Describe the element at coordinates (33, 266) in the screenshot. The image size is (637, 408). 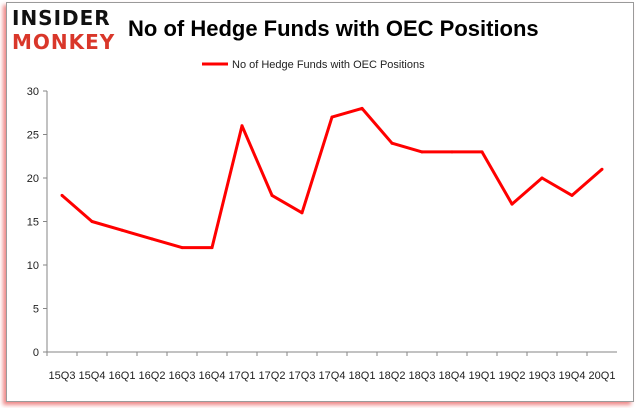
I see `y-tick-label: 10` at that location.